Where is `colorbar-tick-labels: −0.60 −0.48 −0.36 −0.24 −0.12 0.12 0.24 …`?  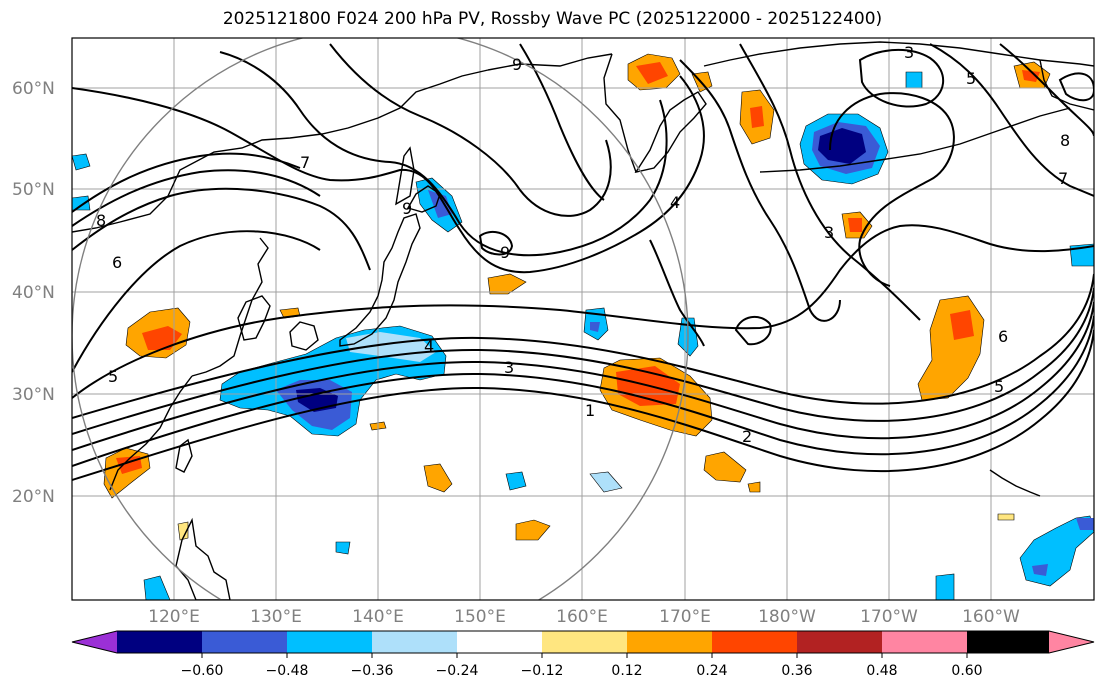
colorbar-tick-labels: −0.60 −0.48 −0.36 −0.24 −0.12 0.12 0.24 … is located at coordinates (582, 671).